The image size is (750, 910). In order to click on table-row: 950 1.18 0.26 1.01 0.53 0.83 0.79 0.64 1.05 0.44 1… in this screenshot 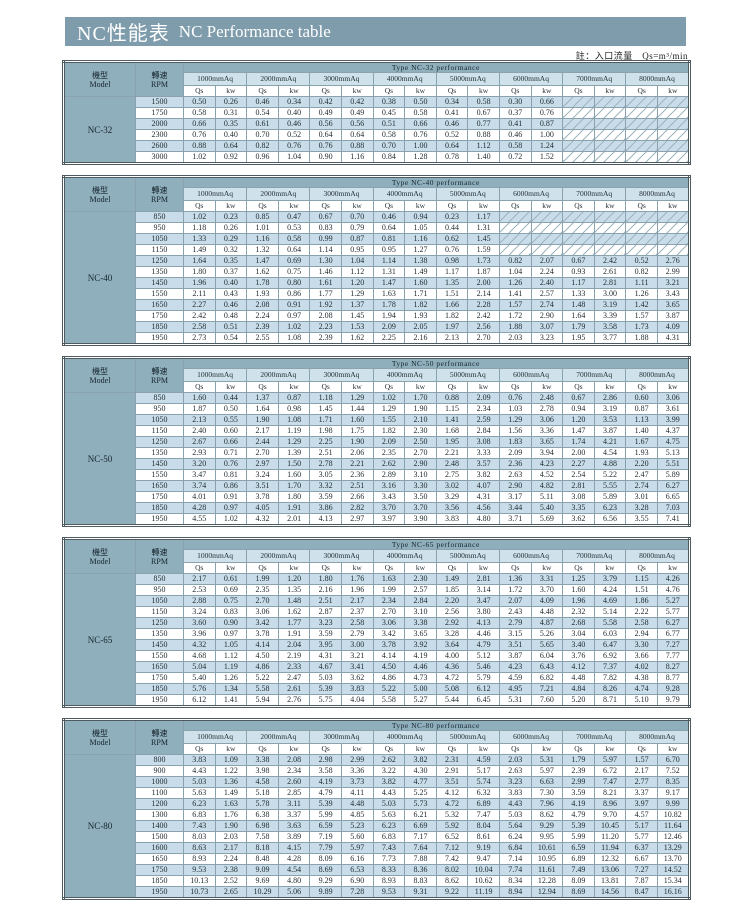, I will do `click(377, 228)`.